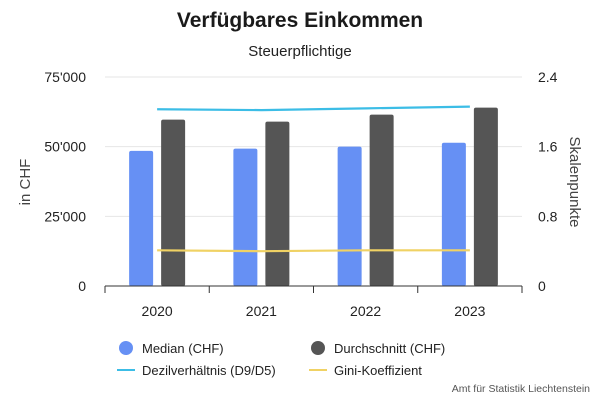 The height and width of the screenshot is (400, 600). I want to click on chart-title: Verfügbares Einkommen, so click(300, 20).